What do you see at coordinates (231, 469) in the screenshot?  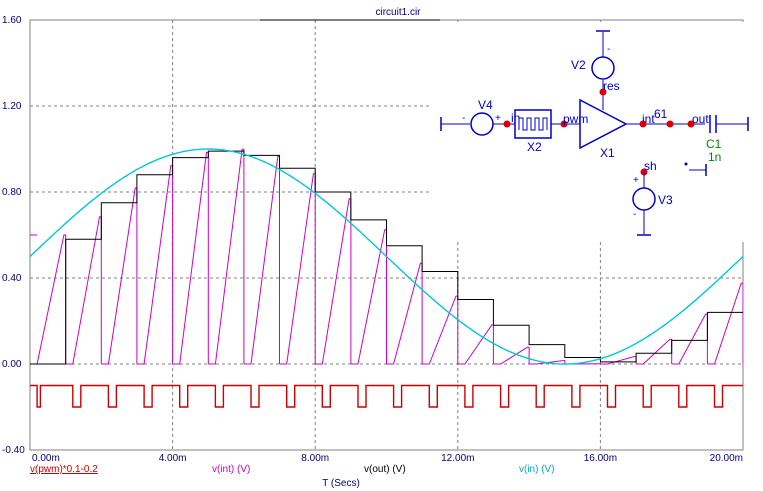 I see `legend-int: v(int) (V)` at bounding box center [231, 469].